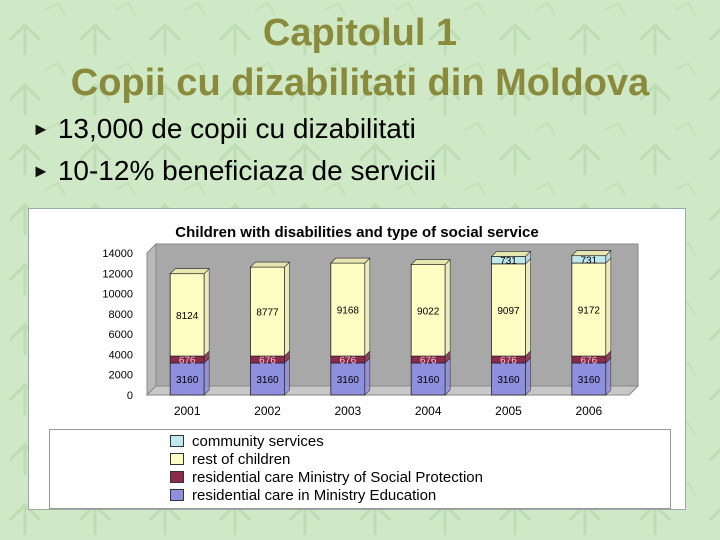 The height and width of the screenshot is (540, 720). I want to click on legend-item: community services, so click(247, 441).